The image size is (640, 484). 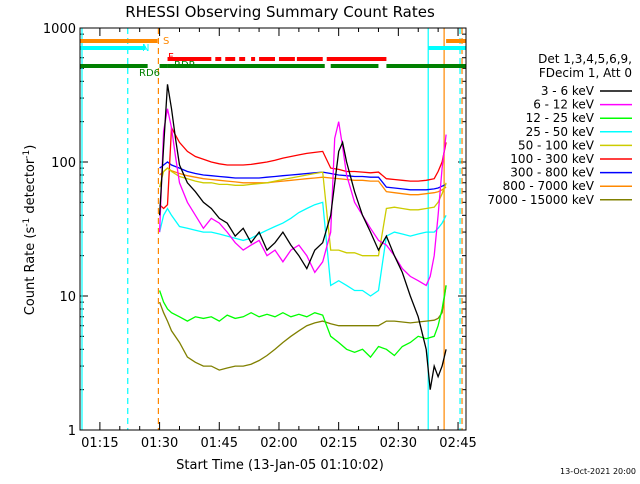 What do you see at coordinates (585, 73) in the screenshot?
I see `legend-header-attenuator: FDecim 1, Att 0` at bounding box center [585, 73].